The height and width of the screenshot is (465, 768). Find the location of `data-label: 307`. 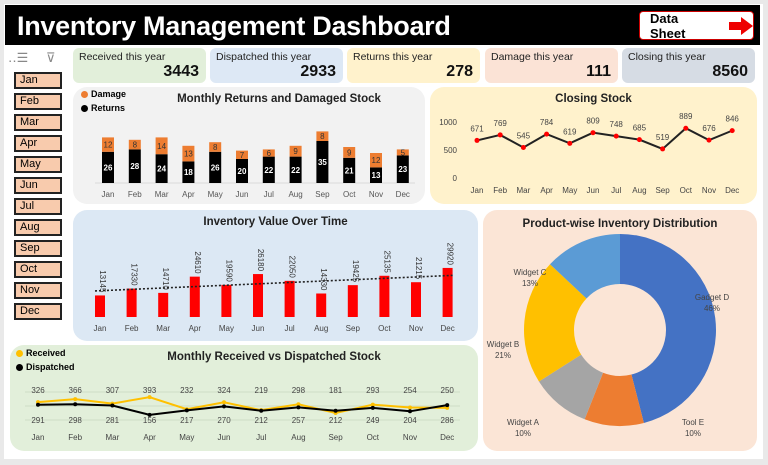

data-label: 307 is located at coordinates (113, 390).